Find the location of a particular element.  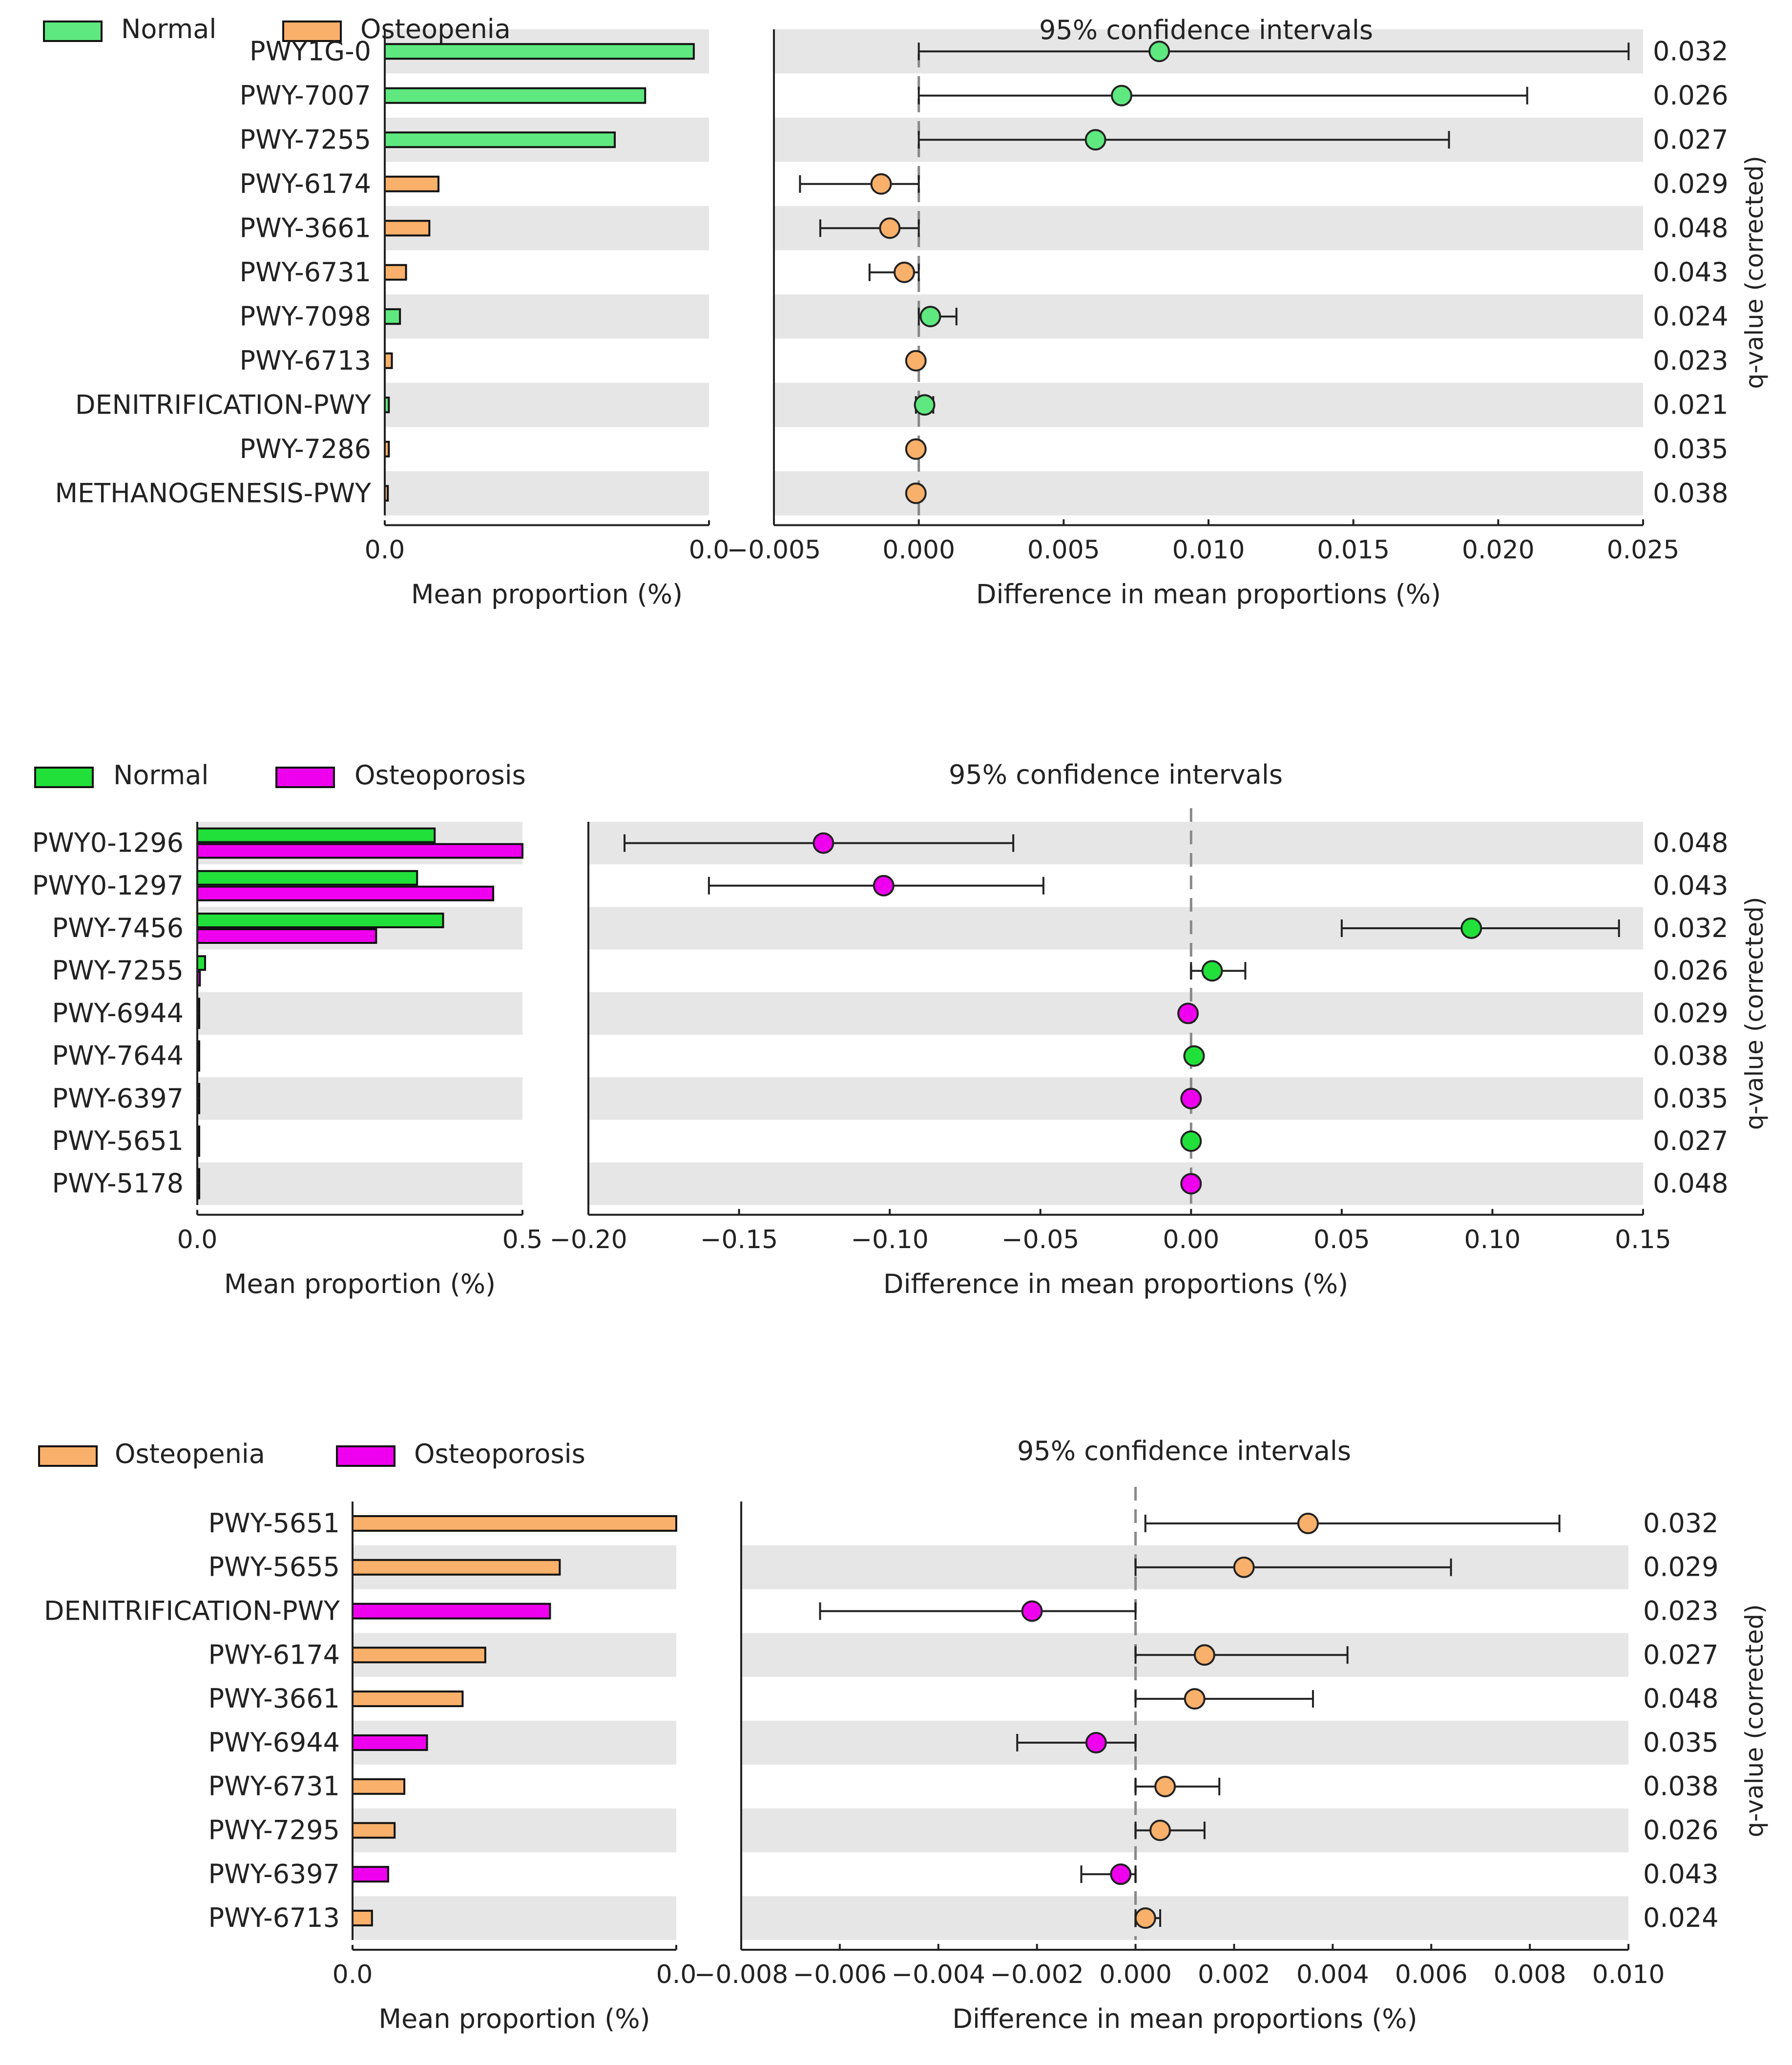

category-label: PWY-3661 is located at coordinates (274, 1698).